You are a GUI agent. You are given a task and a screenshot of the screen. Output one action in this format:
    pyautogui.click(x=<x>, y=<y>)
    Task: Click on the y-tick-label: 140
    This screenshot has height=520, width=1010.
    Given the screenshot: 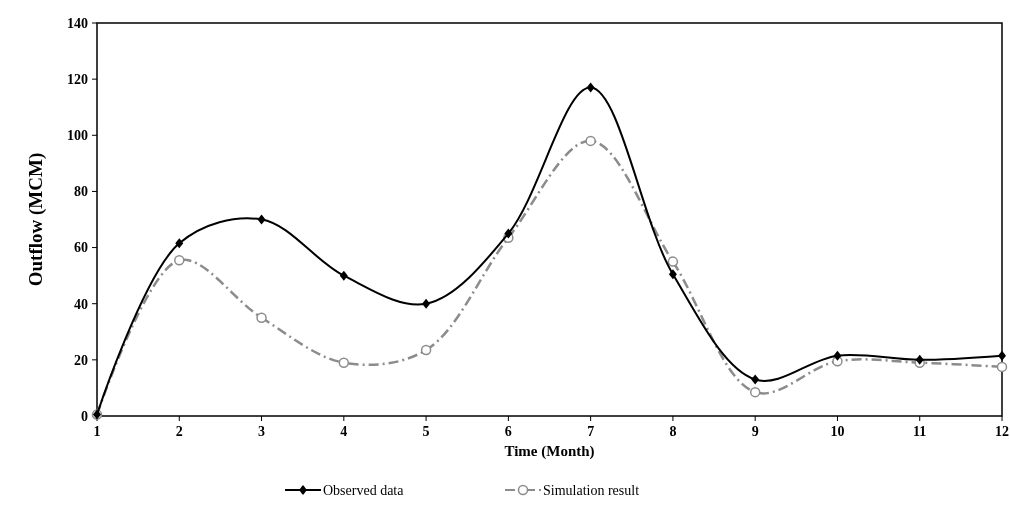 What is the action you would take?
    pyautogui.click(x=77, y=23)
    